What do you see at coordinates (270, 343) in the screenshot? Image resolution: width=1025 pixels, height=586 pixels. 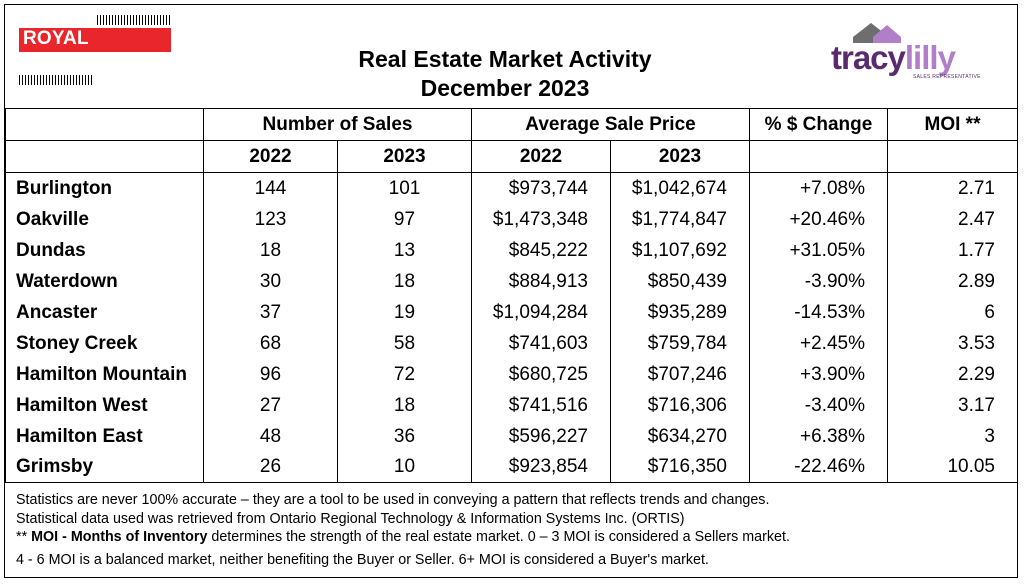 I see `sales-2022-cell: 68` at bounding box center [270, 343].